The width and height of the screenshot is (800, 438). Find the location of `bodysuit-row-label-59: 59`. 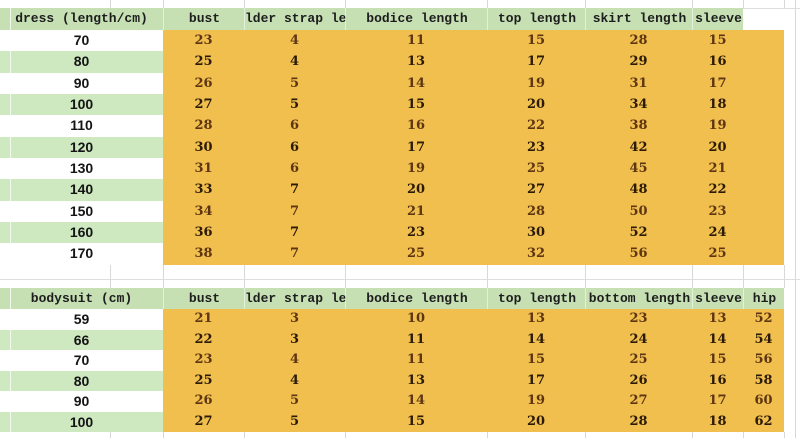

bodysuit-row-label-59: 59 is located at coordinates (81, 319).